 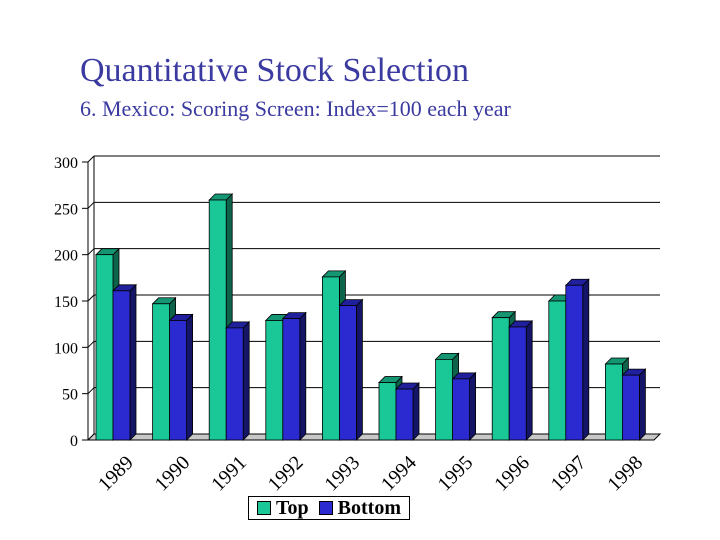 What do you see at coordinates (173, 474) in the screenshot?
I see `x-tick-label: 1990` at bounding box center [173, 474].